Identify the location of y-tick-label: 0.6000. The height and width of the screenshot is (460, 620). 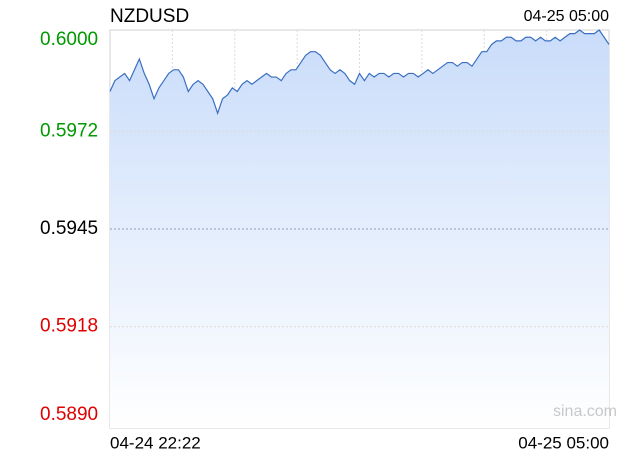
(69, 39).